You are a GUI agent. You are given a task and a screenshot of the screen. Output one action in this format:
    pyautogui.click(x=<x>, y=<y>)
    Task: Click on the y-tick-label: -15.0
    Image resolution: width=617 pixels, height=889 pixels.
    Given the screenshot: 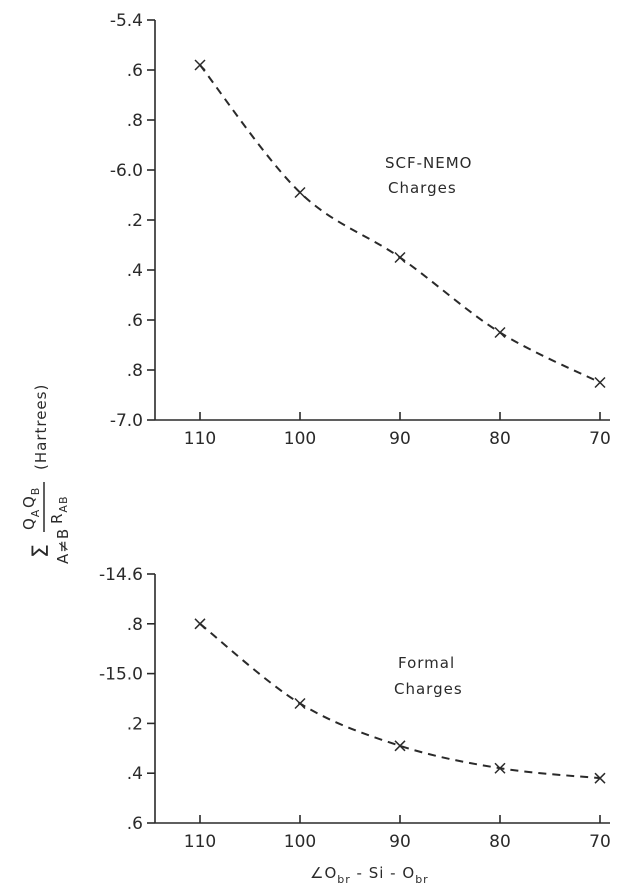 What is the action you would take?
    pyautogui.click(x=121, y=675)
    